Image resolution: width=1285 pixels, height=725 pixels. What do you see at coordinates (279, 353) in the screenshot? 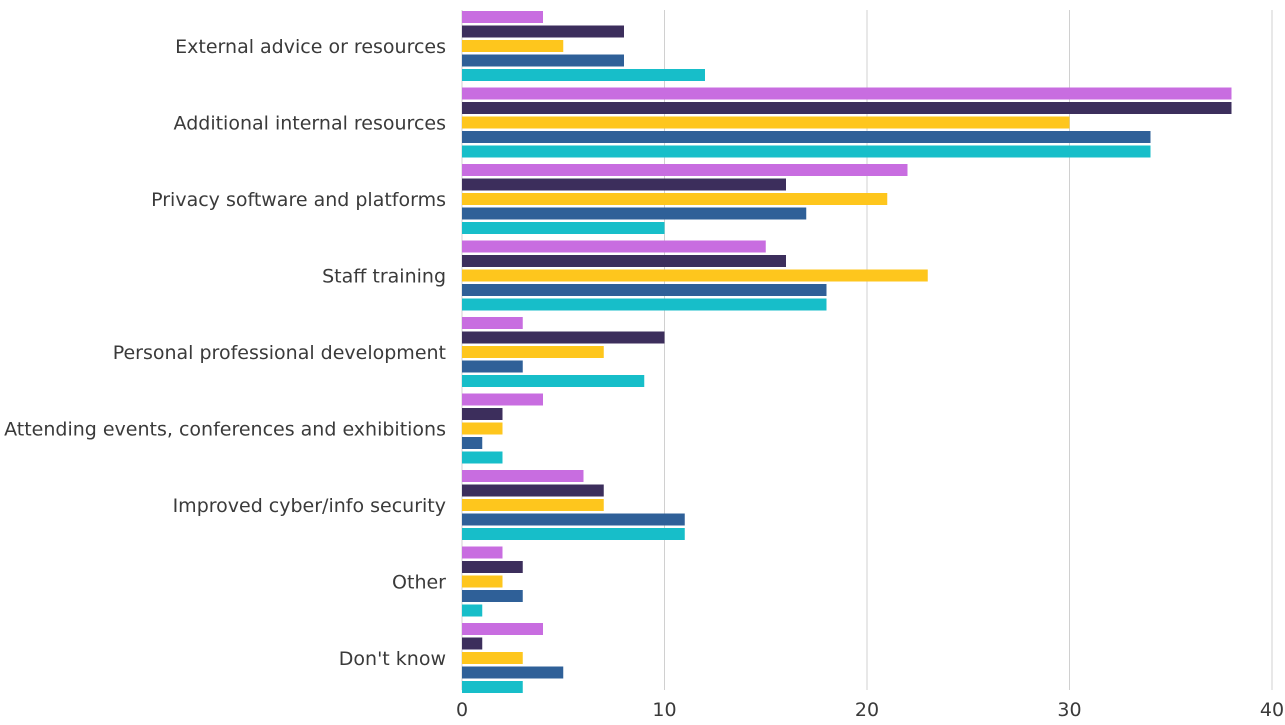
I see `category-label: Personal professional development` at bounding box center [279, 353].